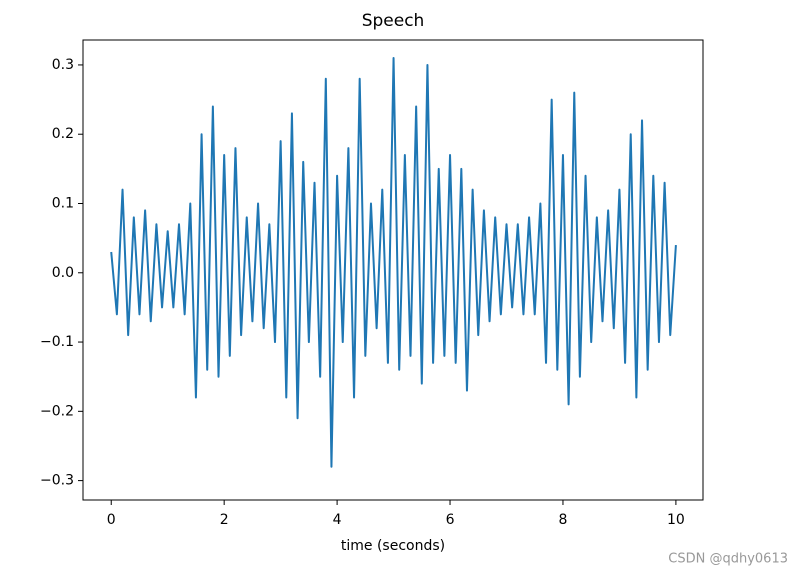 The height and width of the screenshot is (576, 803). Describe the element at coordinates (111, 520) in the screenshot. I see `x-tick-label: 0` at that location.